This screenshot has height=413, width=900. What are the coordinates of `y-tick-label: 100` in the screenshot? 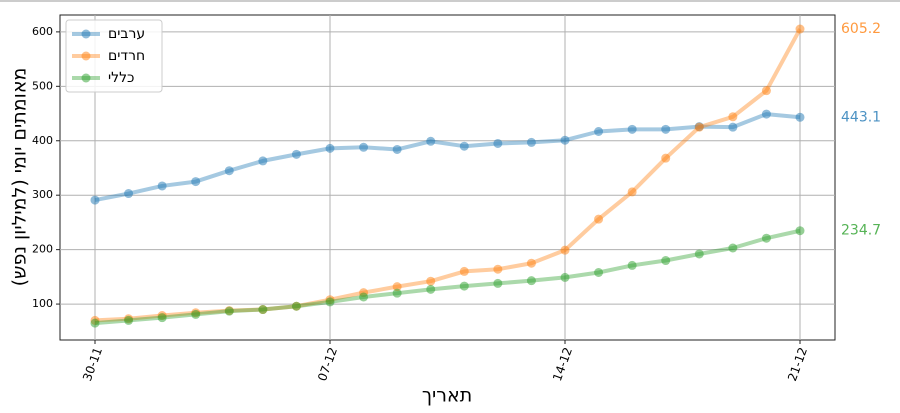 It's located at (42, 303).